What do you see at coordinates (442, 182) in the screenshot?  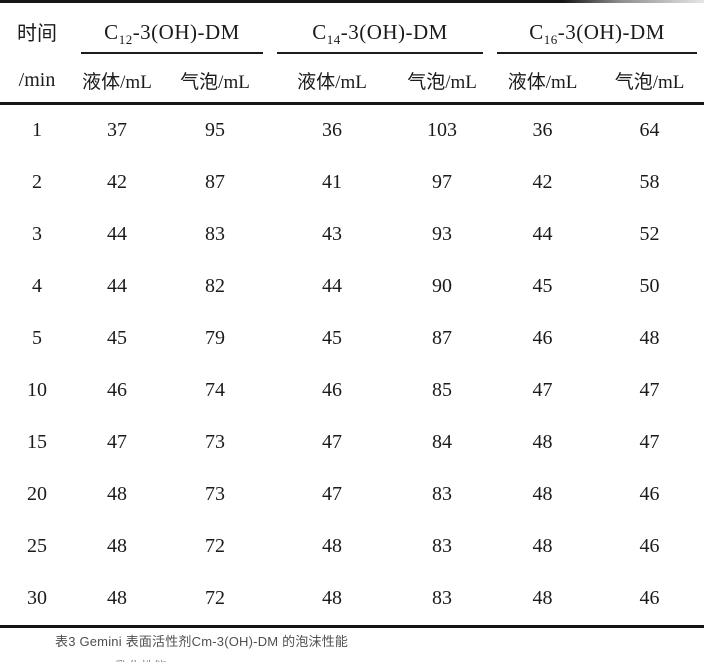 I see `value-cell: 97` at bounding box center [442, 182].